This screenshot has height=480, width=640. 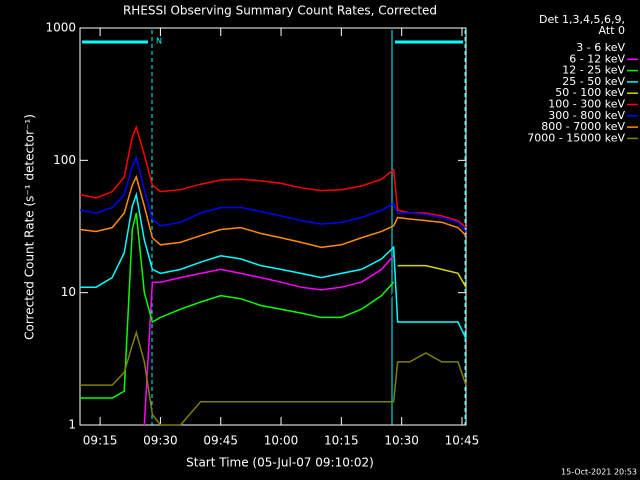 What do you see at coordinates (597, 58) in the screenshot?
I see `legend-label: 6 - 12 keV` at bounding box center [597, 58].